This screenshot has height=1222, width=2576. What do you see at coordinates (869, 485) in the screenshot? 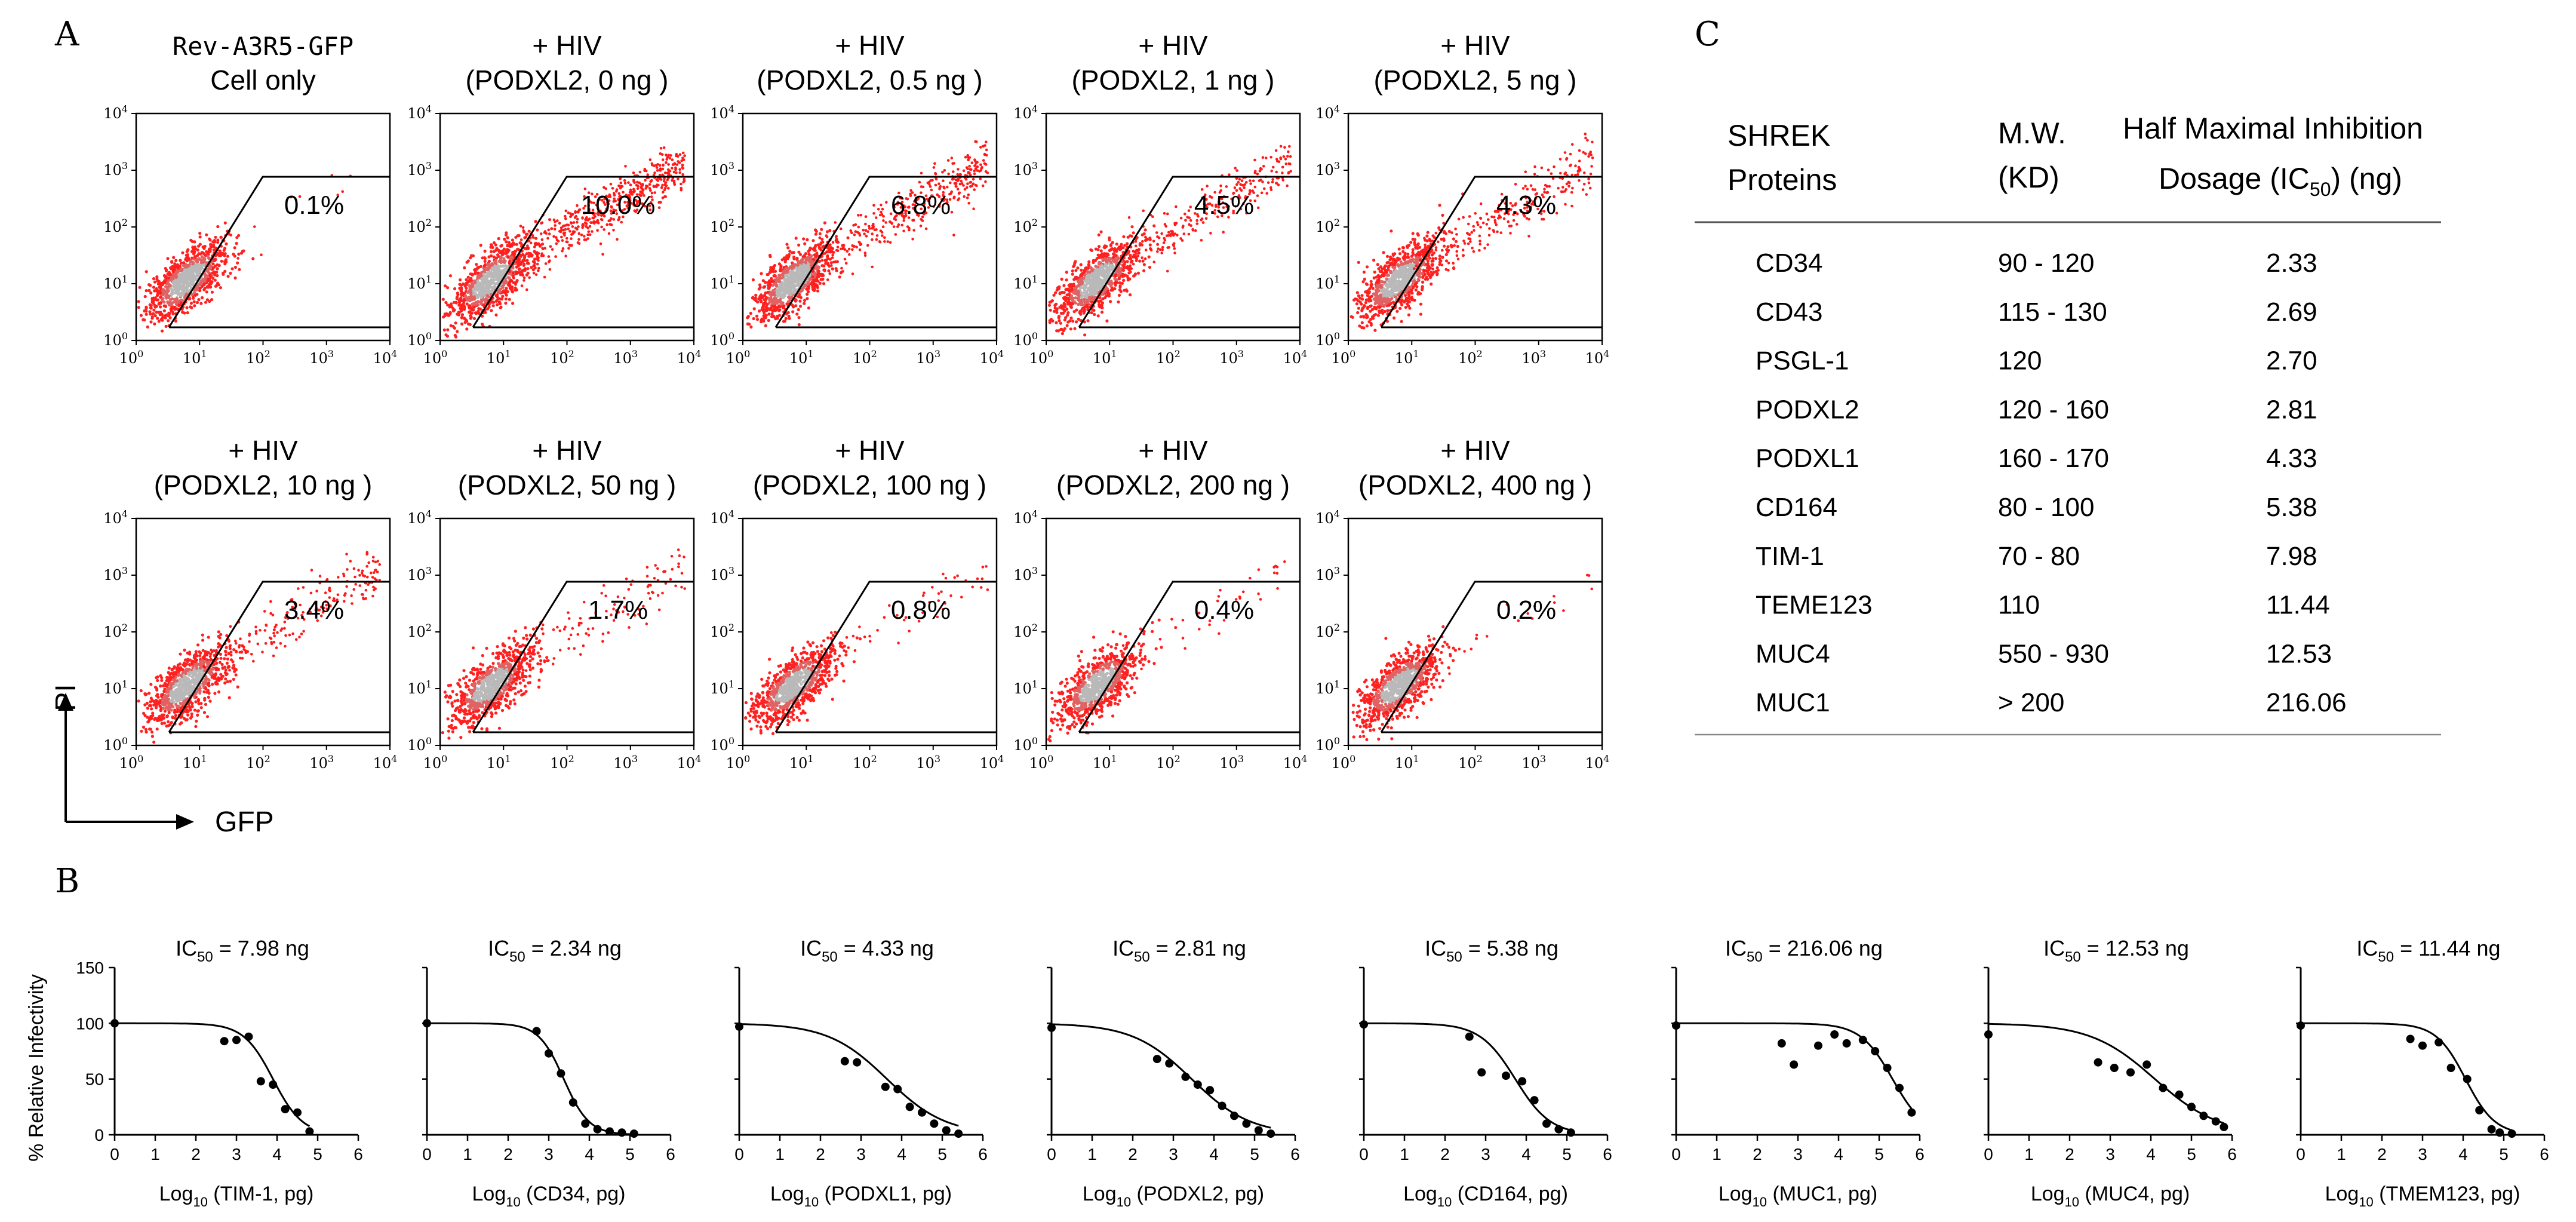
I see `flow-plot-condition: (PODXL2, 100 ng )` at bounding box center [869, 485].